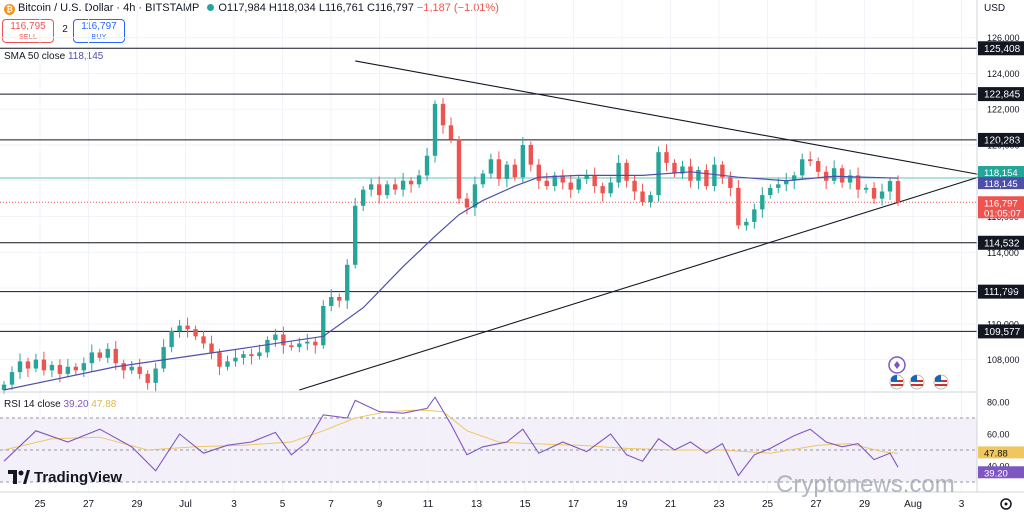  Describe the element at coordinates (1003, 253) in the screenshot. I see `y-tick-label: 114,000` at that location.